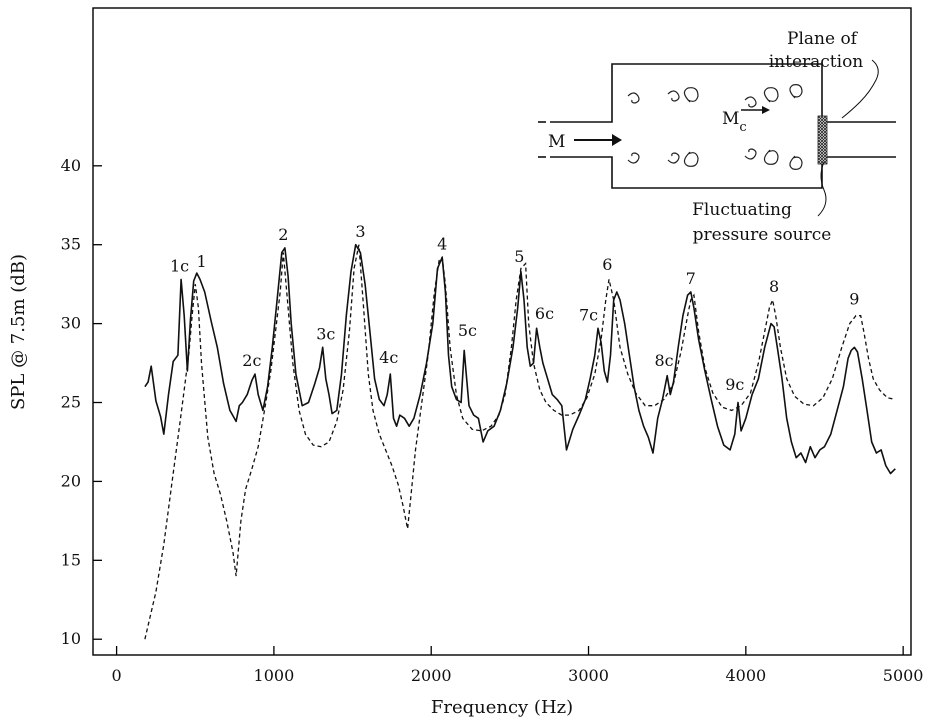 The height and width of the screenshot is (721, 925). I want to click on peak-label: 5, so click(519, 256).